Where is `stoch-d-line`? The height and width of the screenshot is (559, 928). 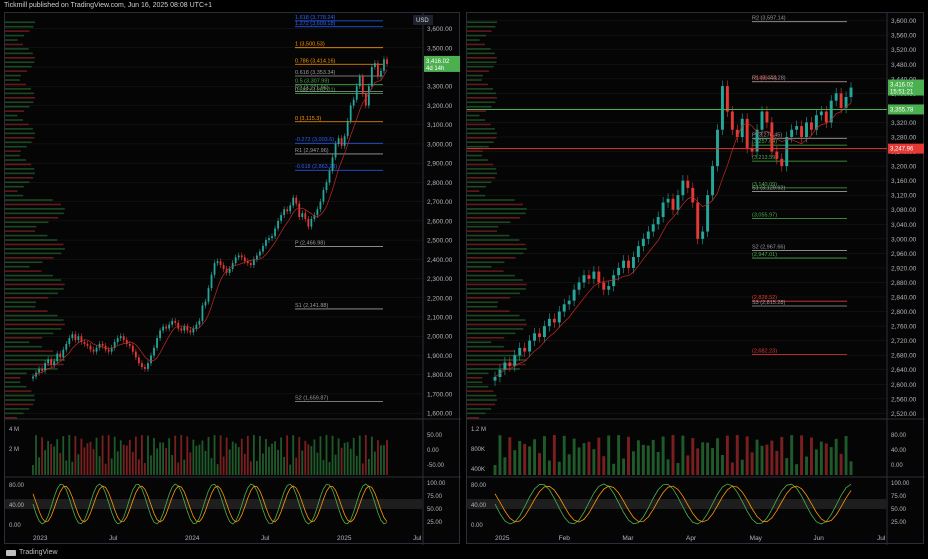 stoch-d-line is located at coordinates (210, 504).